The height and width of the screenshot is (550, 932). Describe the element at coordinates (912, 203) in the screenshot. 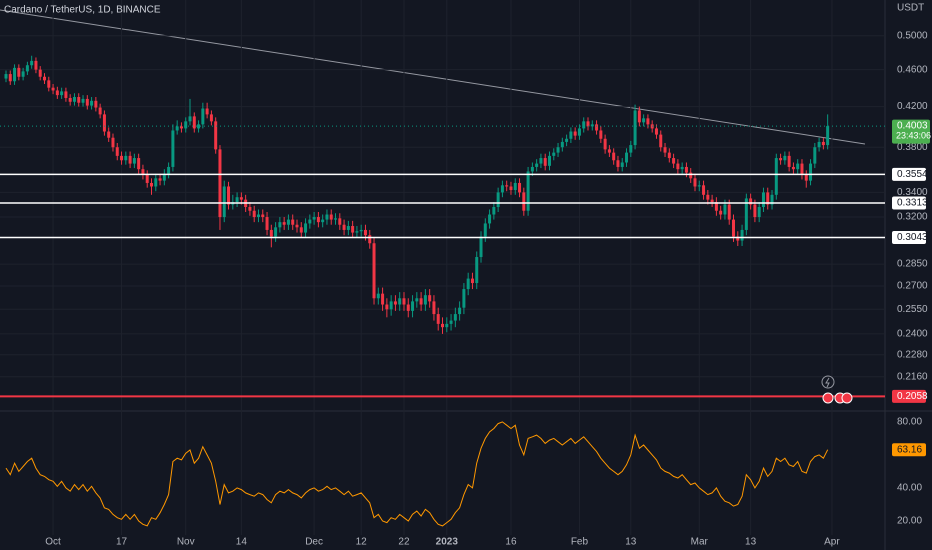

I see `level-label: 0.3313` at that location.